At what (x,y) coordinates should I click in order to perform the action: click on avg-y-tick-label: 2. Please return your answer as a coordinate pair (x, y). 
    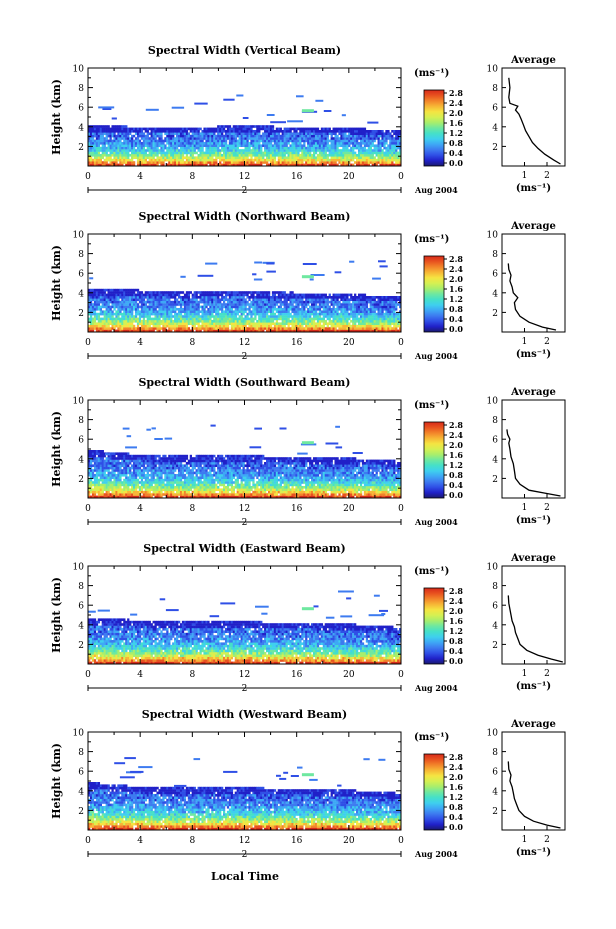
    Looking at the image, I should click on (495, 646).